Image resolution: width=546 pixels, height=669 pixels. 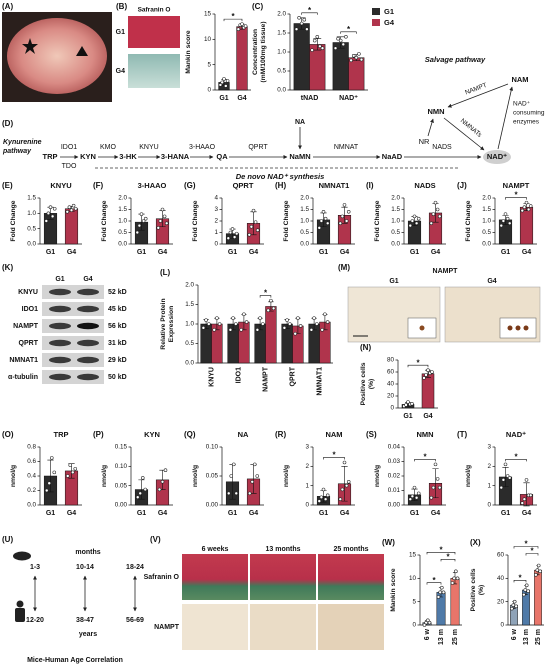 What do you see at coordinates (117, 292) in the screenshot?
I see `label: 52 kD` at bounding box center [117, 292].